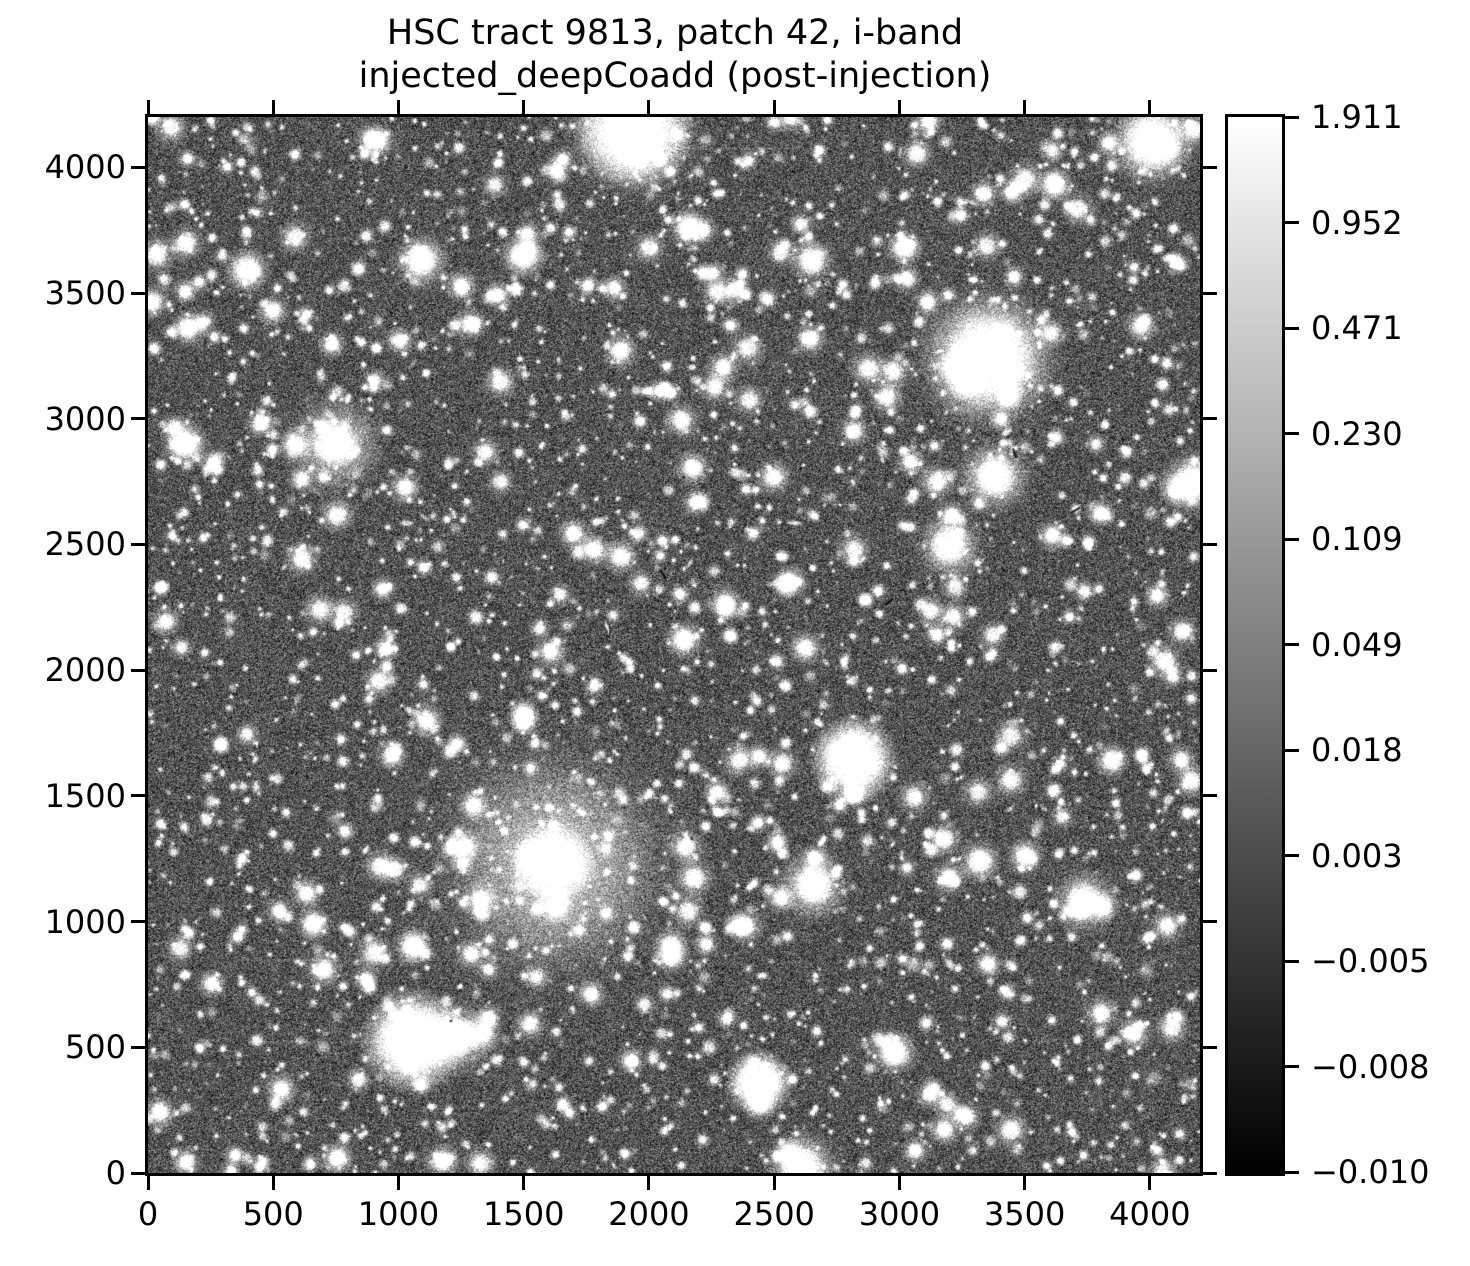 This screenshot has height=1266, width=1470. I want to click on colorbar-tick-label: −0.008, so click(1370, 1066).